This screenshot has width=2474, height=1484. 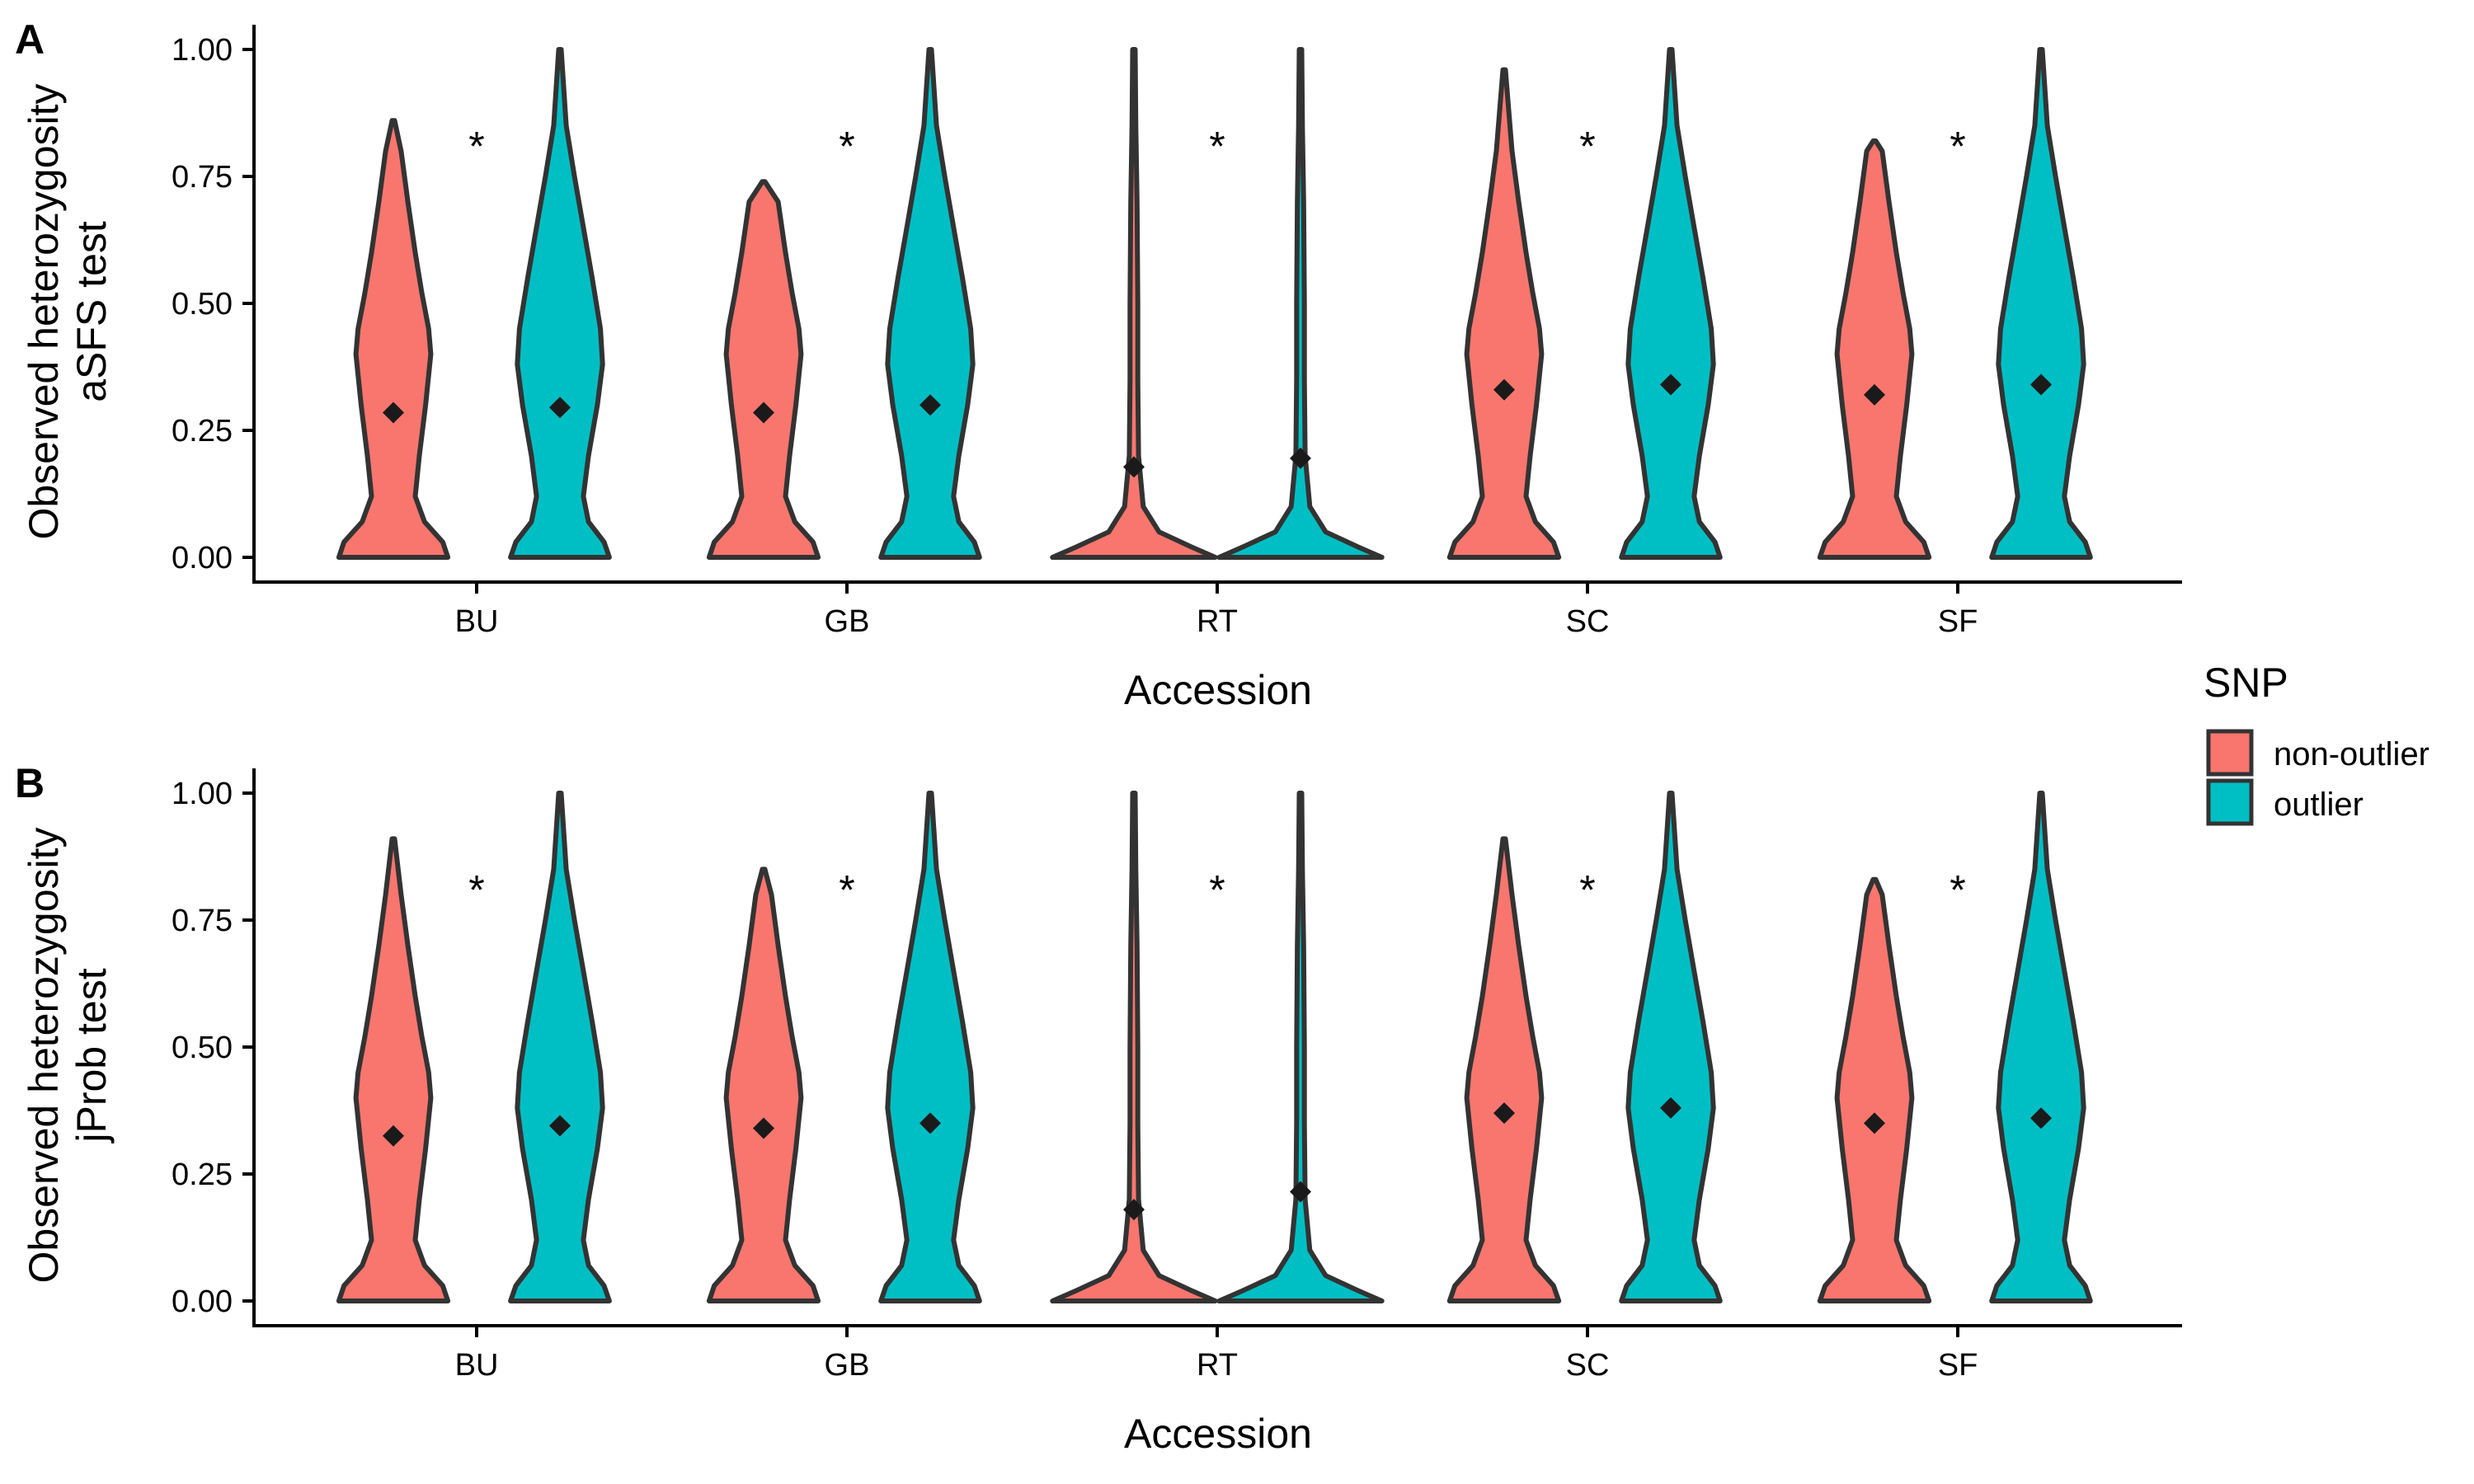 I want to click on legend-swatch-non-outlier, so click(x=2230, y=753).